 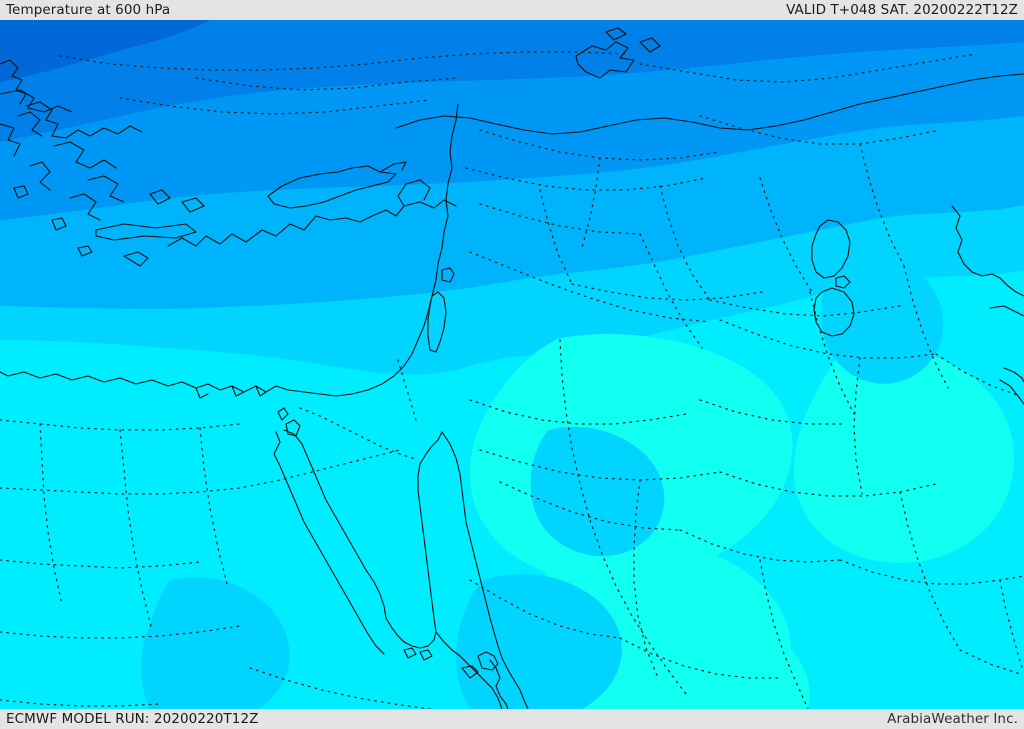 What do you see at coordinates (952, 719) in the screenshot?
I see `brand-label: ArabiaWeather Inc.` at bounding box center [952, 719].